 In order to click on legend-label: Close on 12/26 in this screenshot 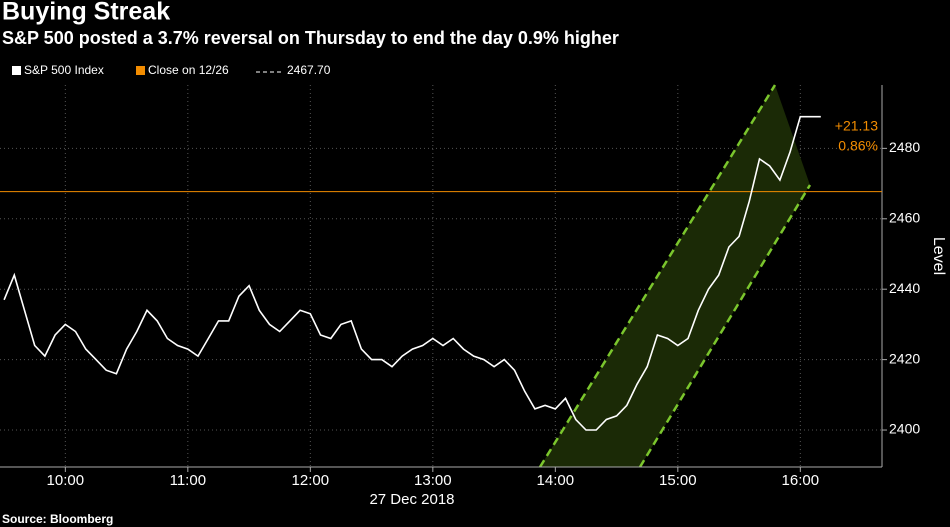, I will do `click(188, 70)`.